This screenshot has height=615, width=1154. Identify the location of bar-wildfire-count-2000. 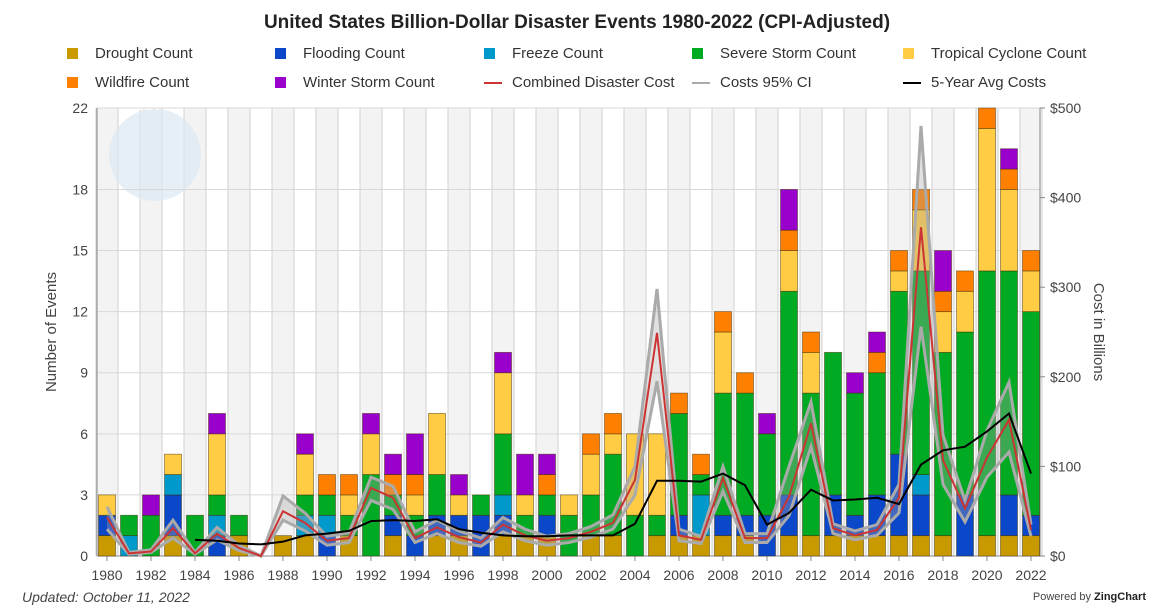
(547, 485).